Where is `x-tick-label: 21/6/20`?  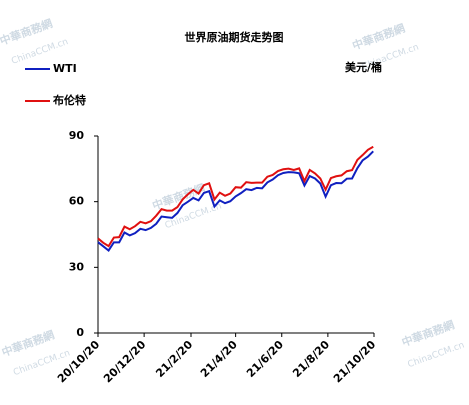
x-tick-label: 21/6/20 is located at coordinates (265, 359).